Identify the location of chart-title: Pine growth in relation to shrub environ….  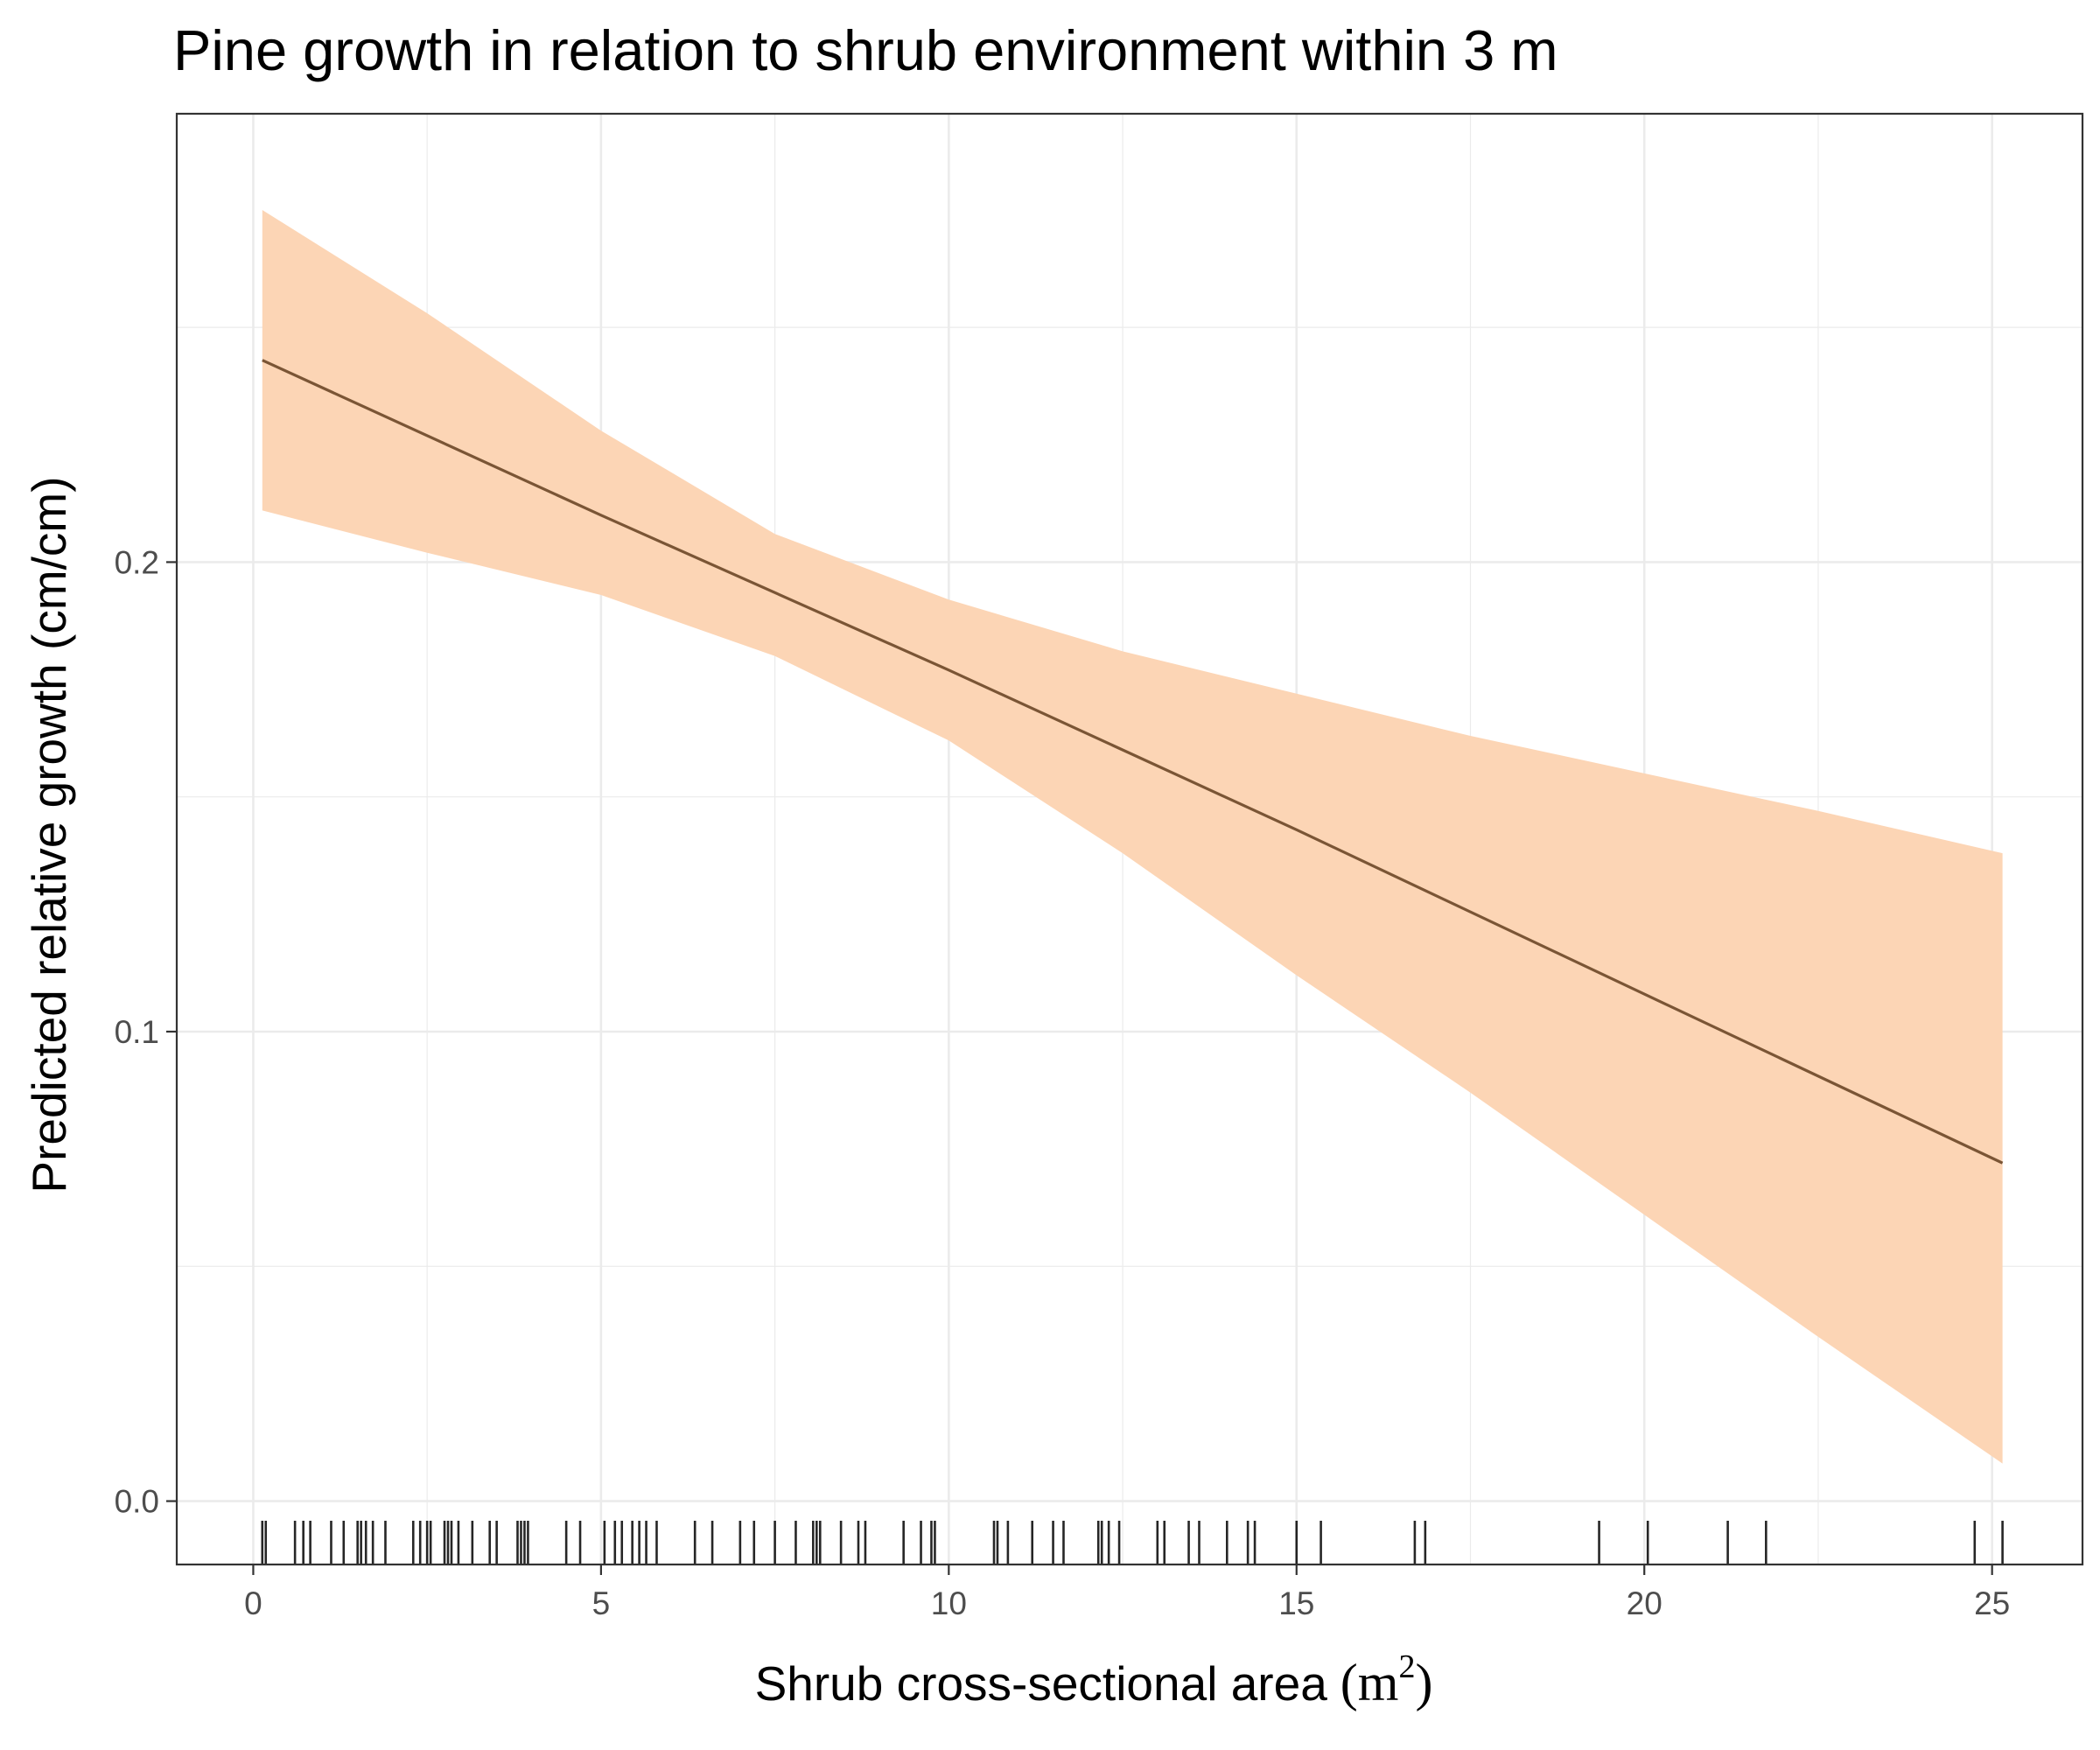
(865, 50).